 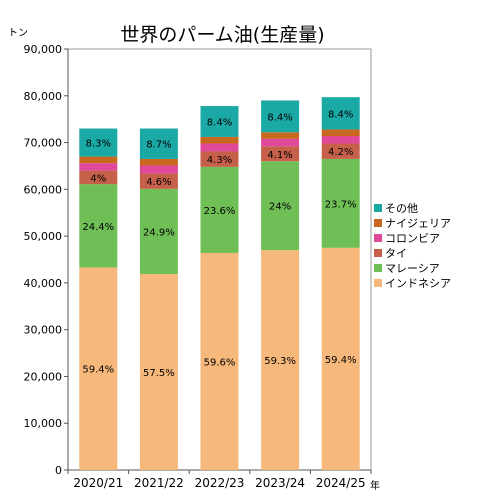 I want to click on x-tick-label: 2024/25, so click(x=341, y=483).